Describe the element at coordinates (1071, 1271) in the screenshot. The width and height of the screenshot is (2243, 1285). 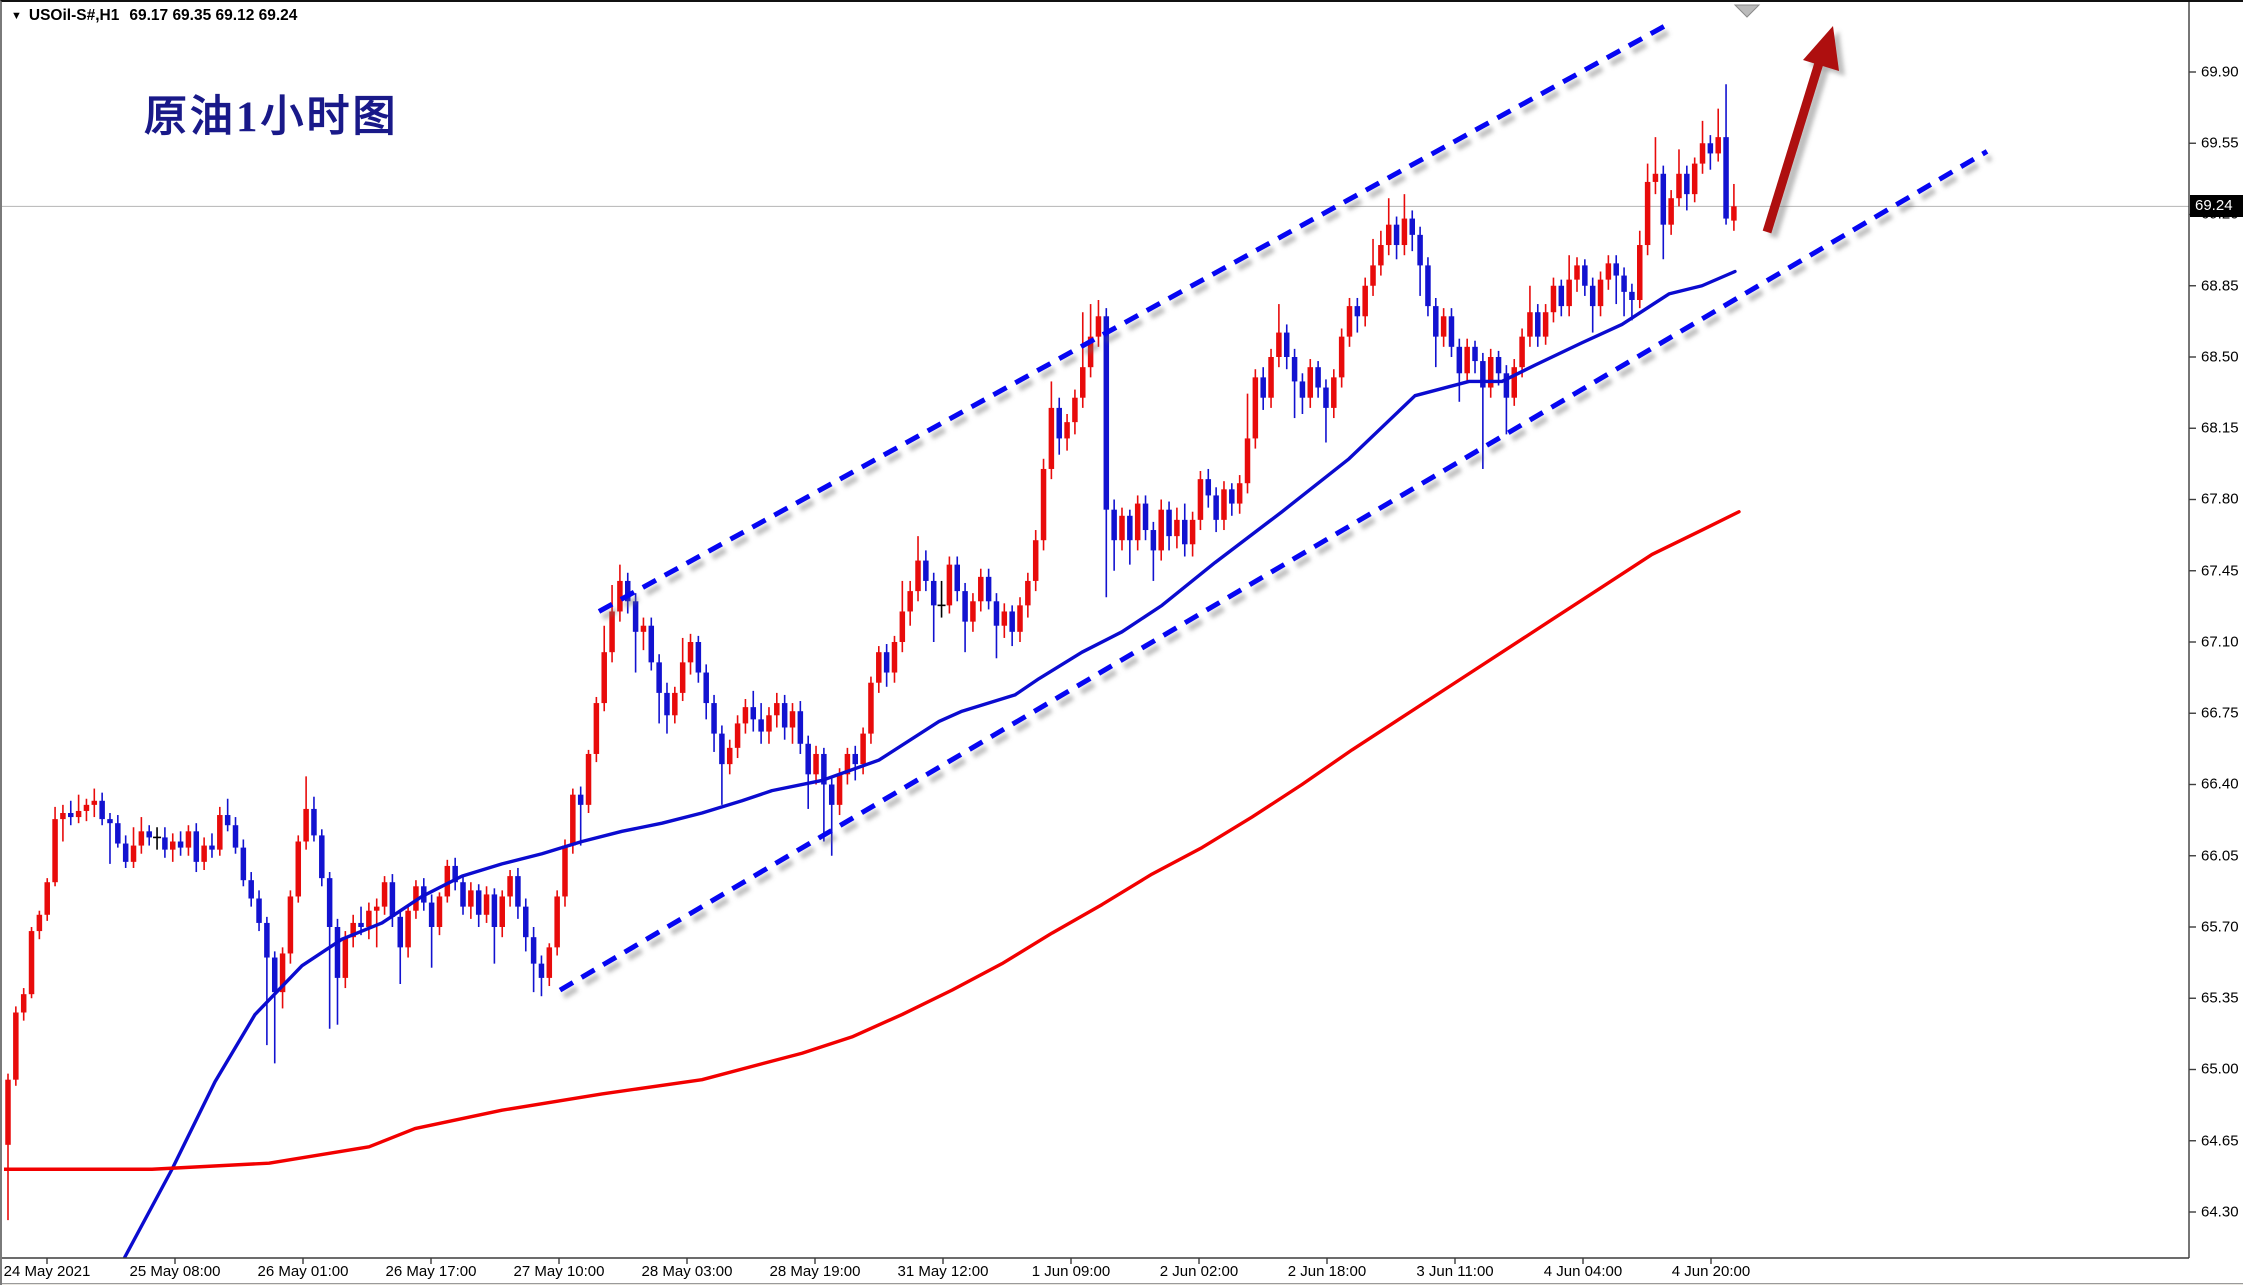
I see `time-axis-label: 1 Jun 09:00` at that location.